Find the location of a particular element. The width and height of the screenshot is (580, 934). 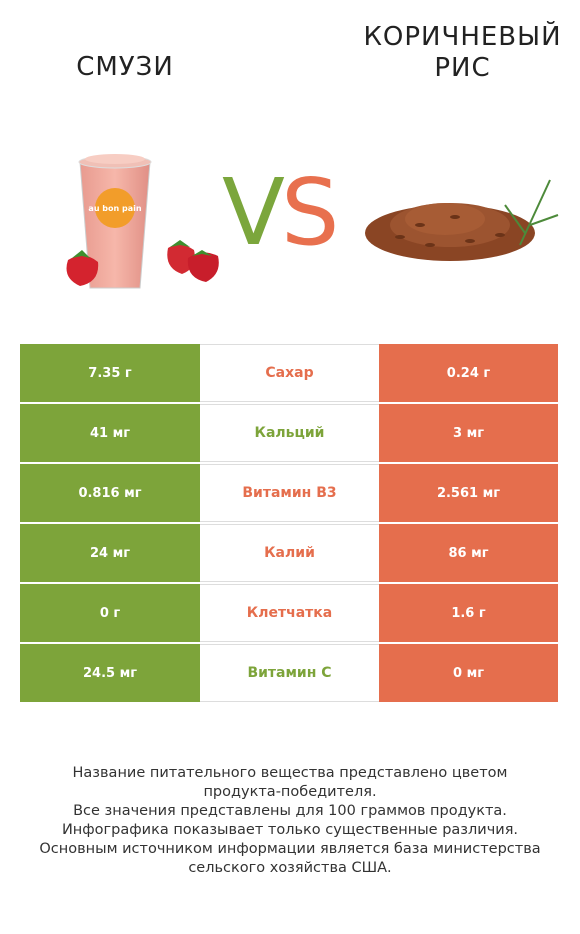

nutrient-name: Клетчатка is located at coordinates (289, 613).